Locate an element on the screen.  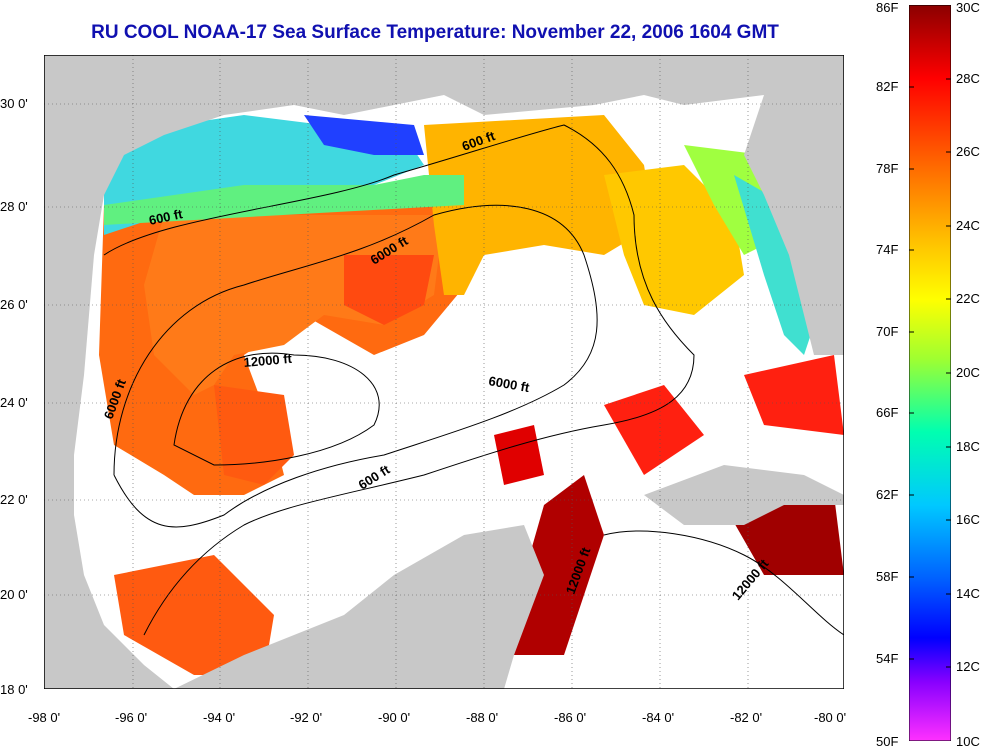
lon-tick-label: -92 0' is located at coordinates (306, 717).